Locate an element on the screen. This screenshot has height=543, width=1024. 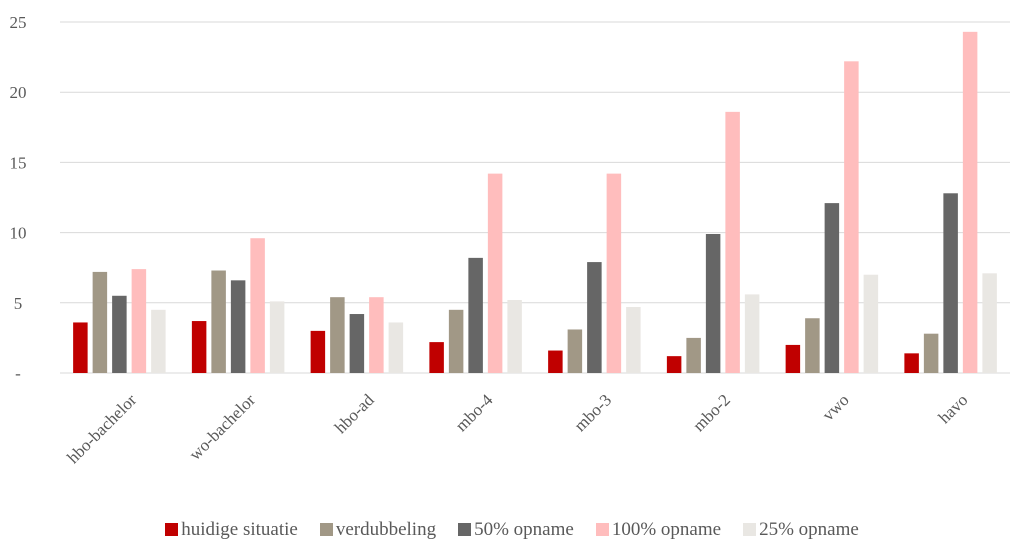
bar-50-opname-havo is located at coordinates (950, 283).